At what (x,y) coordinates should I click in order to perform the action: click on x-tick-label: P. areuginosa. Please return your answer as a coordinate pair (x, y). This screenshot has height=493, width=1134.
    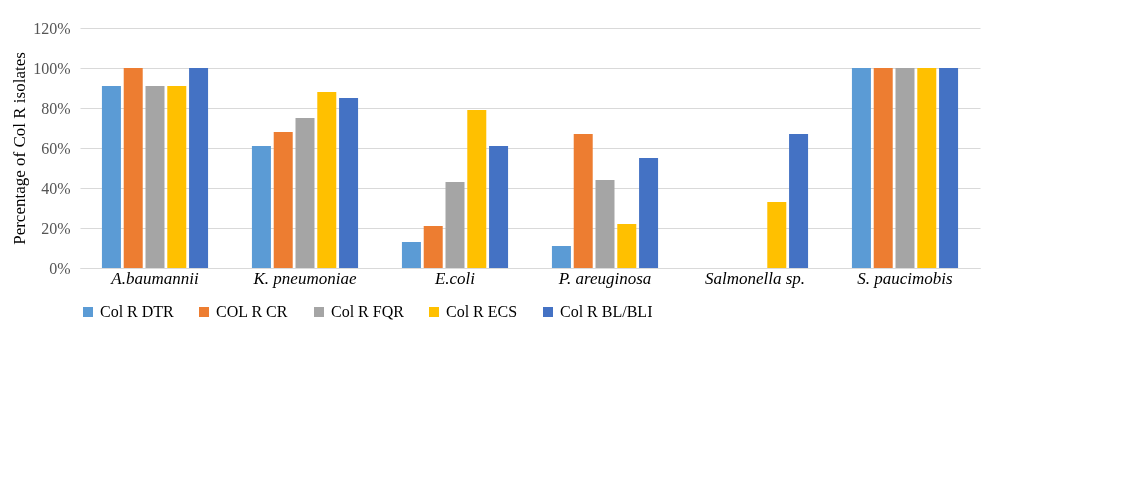
    Looking at the image, I should click on (604, 278).